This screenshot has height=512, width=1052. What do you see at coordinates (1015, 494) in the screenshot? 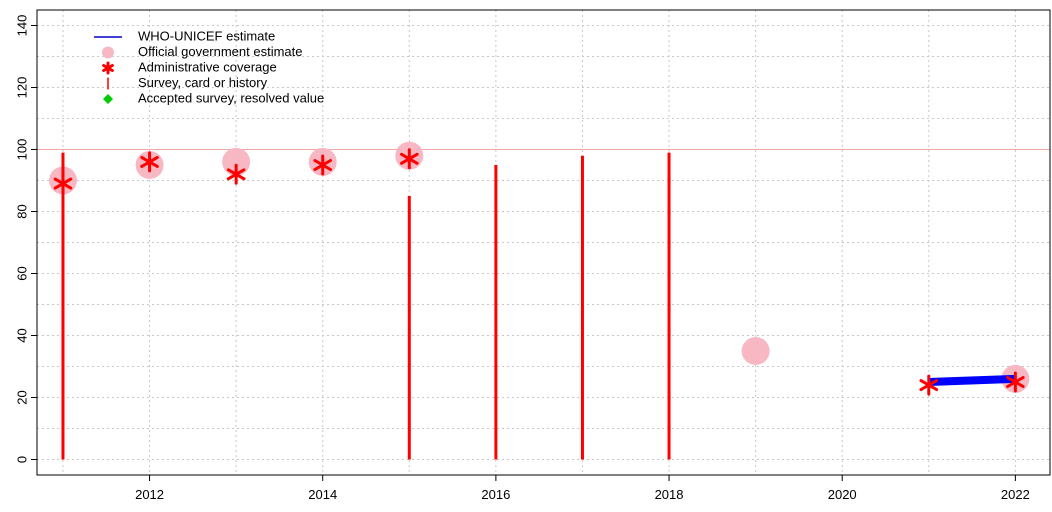
I see `x-tick-label: 2022` at bounding box center [1015, 494].